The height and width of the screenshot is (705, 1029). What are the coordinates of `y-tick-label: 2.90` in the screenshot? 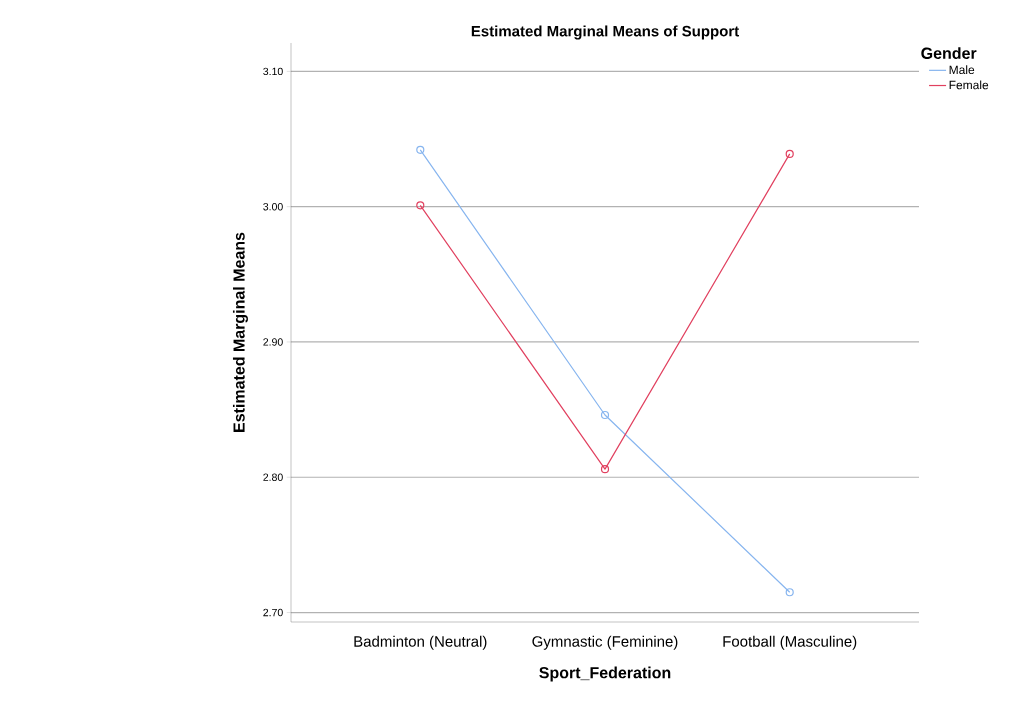 It's located at (273, 342).